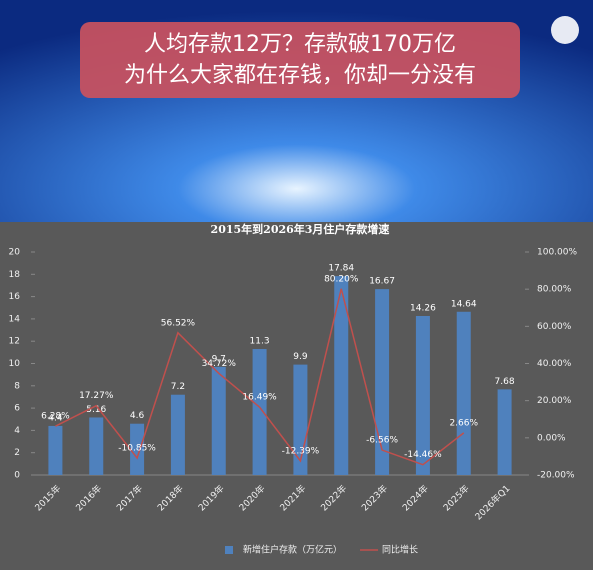 The image size is (593, 570). I want to click on y-tick-label: 6, so click(17, 409).